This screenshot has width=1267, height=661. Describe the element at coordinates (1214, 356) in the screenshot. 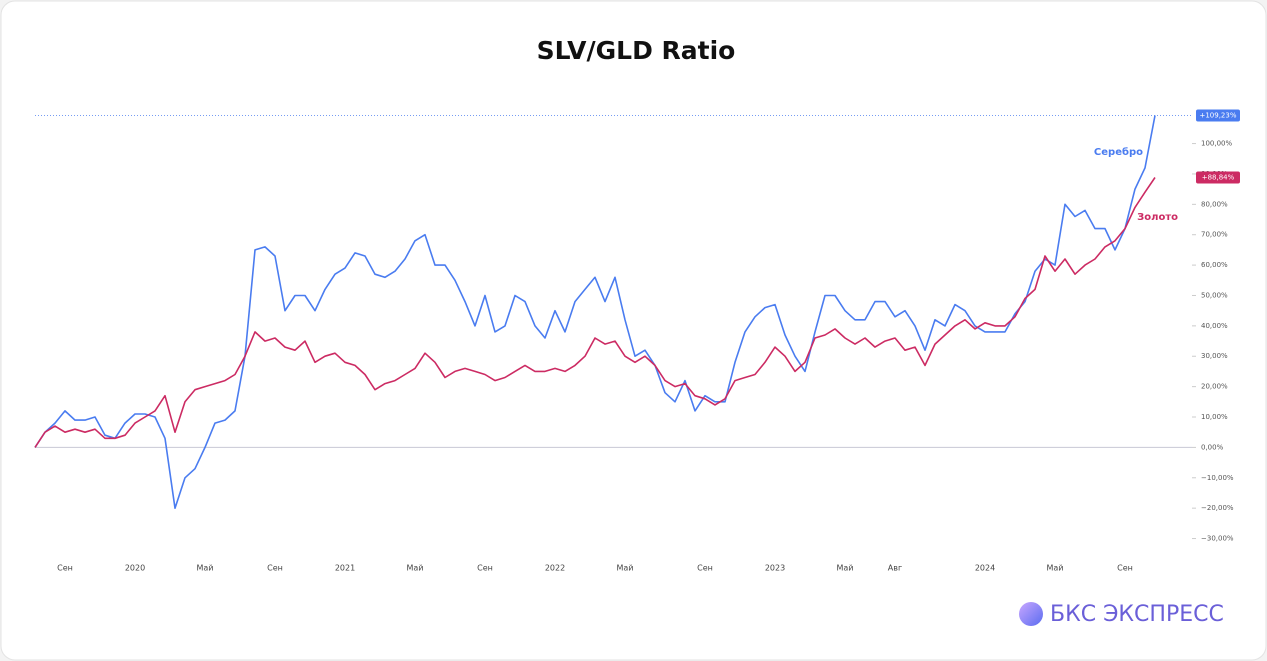

I see `y-tick-label: 30,00%` at that location.